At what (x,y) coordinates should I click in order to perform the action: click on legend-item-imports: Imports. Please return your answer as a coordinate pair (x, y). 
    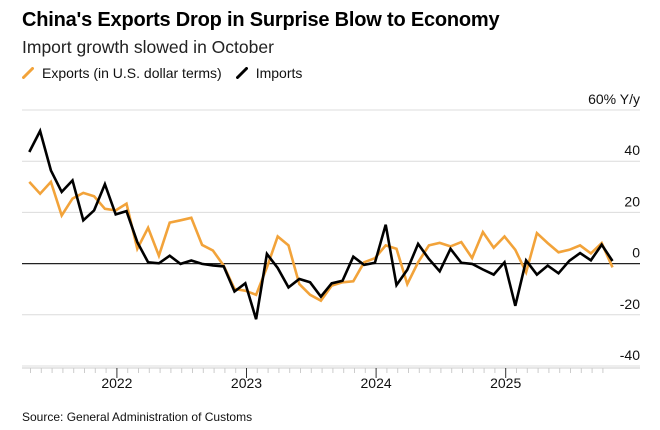
    Looking at the image, I should click on (269, 73).